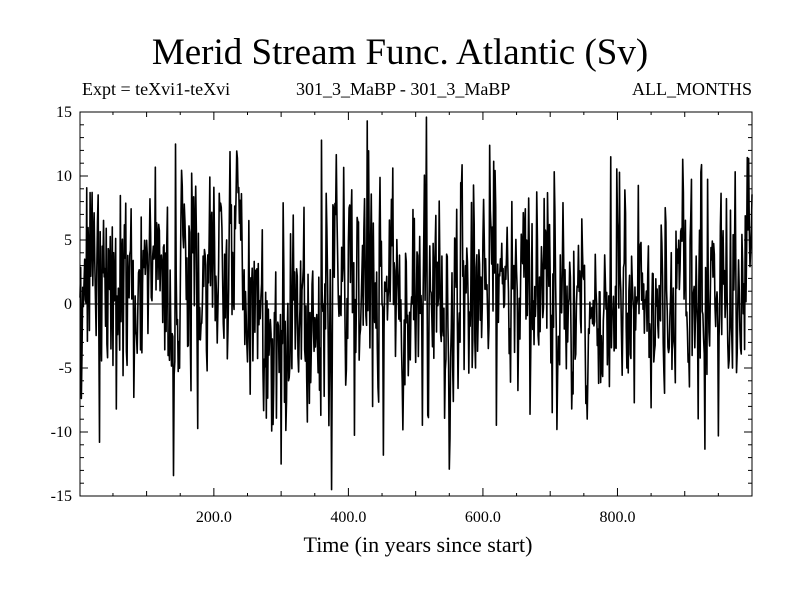 The width and height of the screenshot is (800, 600). I want to click on x-tick-label: 200.0, so click(214, 517).